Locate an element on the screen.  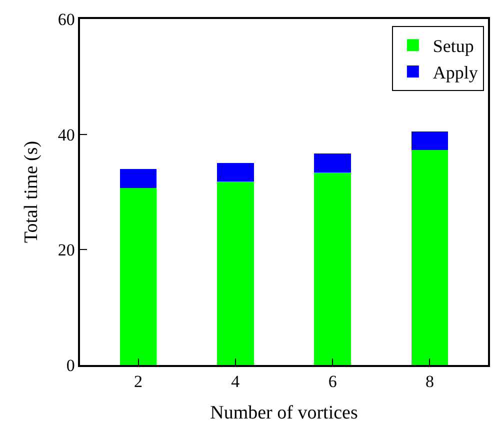
y-tick-label: 60 is located at coordinates (66, 19).